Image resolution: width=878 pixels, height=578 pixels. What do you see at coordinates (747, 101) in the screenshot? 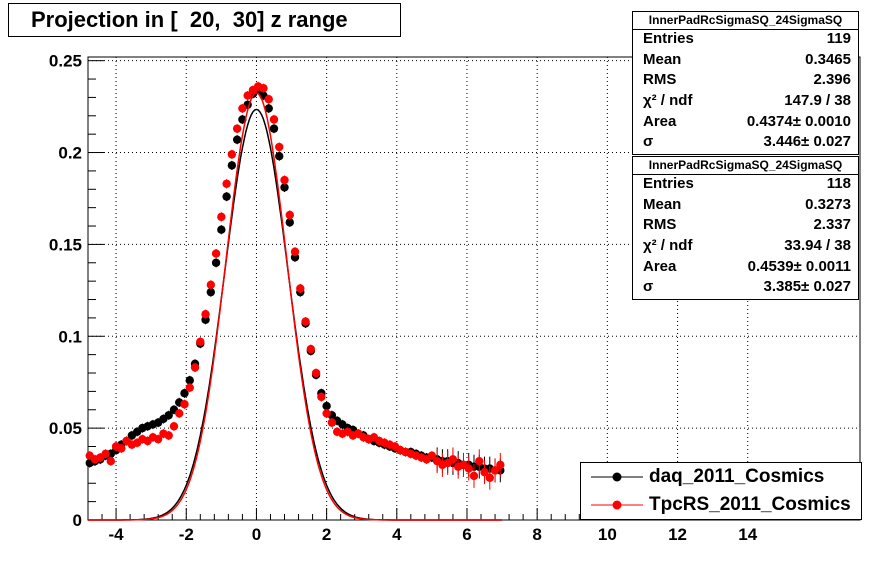
I see `stats-row-chi2: χ² / ndf 147.9 / 38` at bounding box center [747, 101].